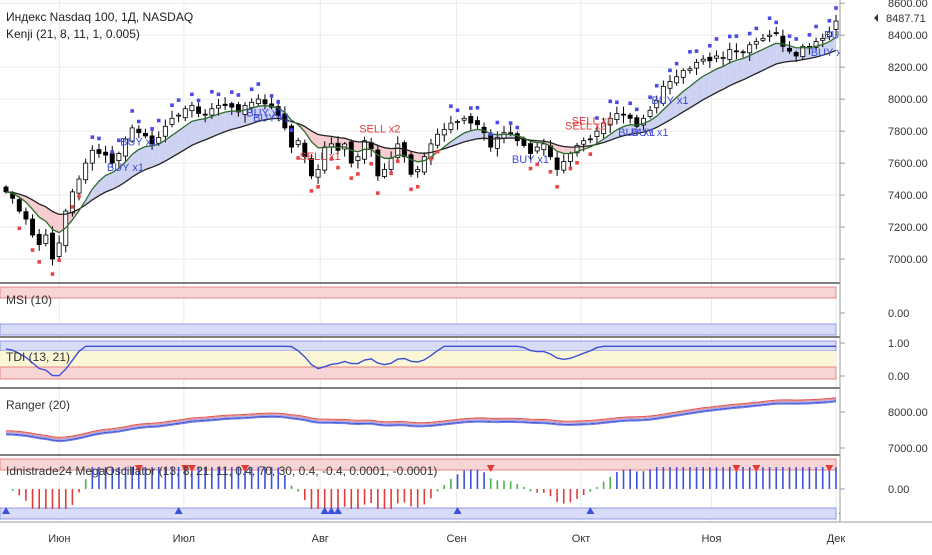 This screenshot has height=555, width=932. Describe the element at coordinates (908, 260) in the screenshot. I see `price-tick-label: 7000.00` at that location.